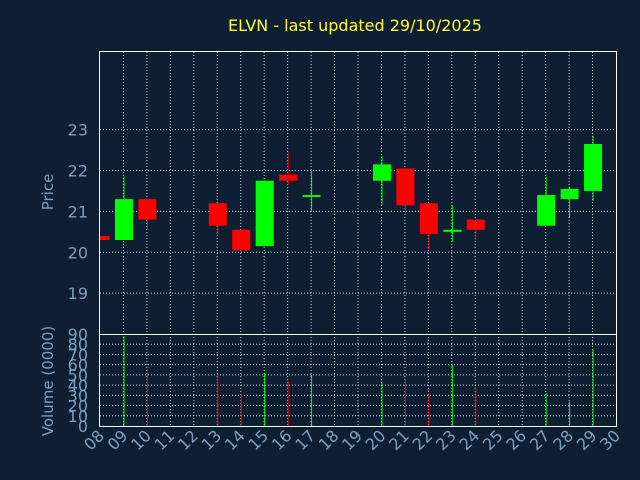 This screenshot has width=640, height=480. What do you see at coordinates (78, 395) in the screenshot?
I see `volume-tick-label: 30` at bounding box center [78, 395].